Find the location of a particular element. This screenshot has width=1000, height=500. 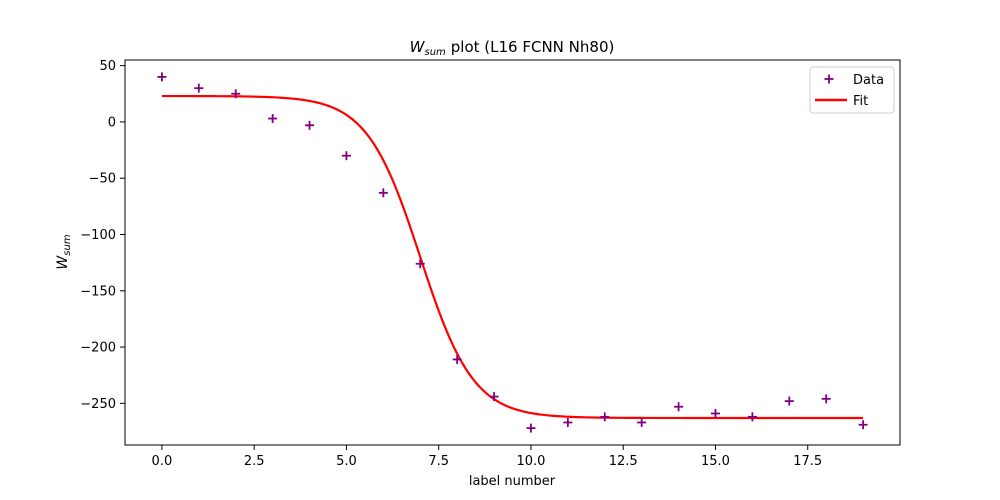

ylabel-math-base: W is located at coordinates (63, 262).